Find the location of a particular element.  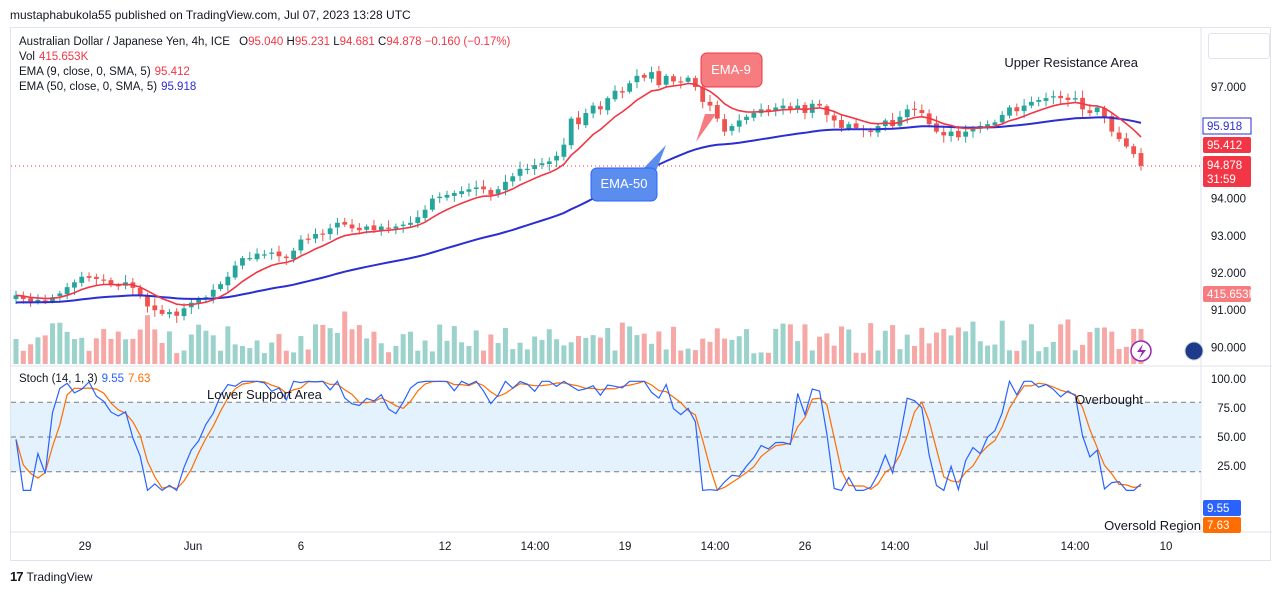

price-tick-label: 94.000 is located at coordinates (1228, 200).